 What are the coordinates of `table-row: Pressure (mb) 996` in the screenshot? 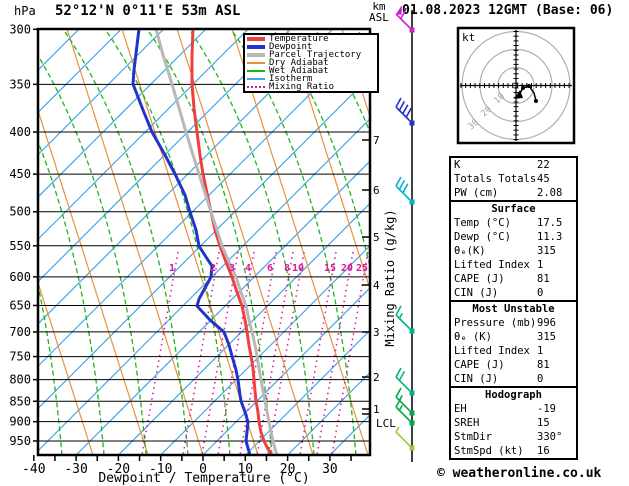 It's located at (513, 323).